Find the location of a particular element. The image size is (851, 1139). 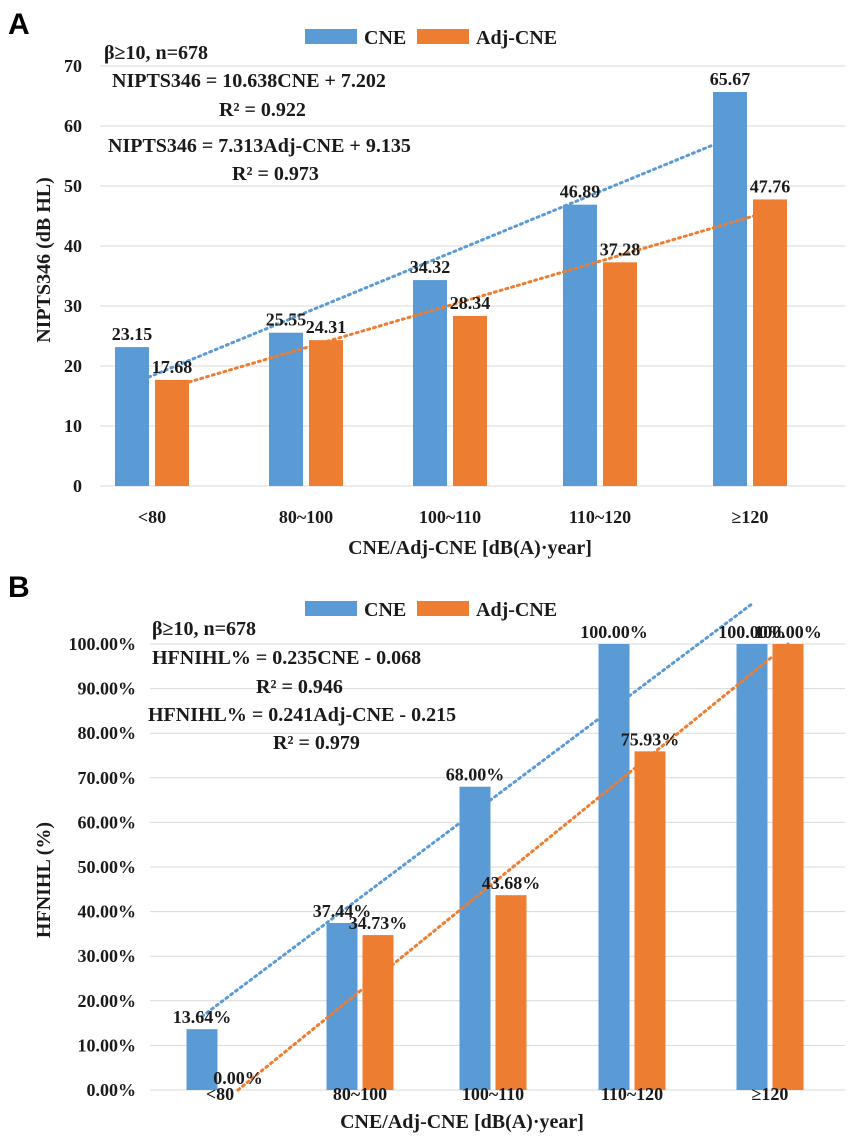

y-tick-label: 30 is located at coordinates (73, 306).